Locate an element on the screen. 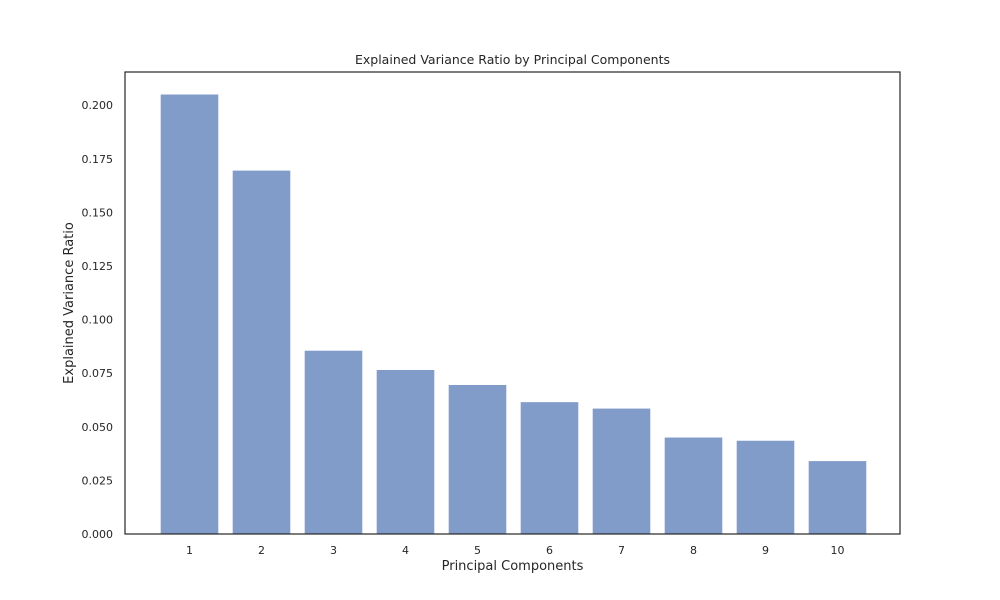 The width and height of the screenshot is (1000, 600). x-axis-label: Principal Components is located at coordinates (513, 566).